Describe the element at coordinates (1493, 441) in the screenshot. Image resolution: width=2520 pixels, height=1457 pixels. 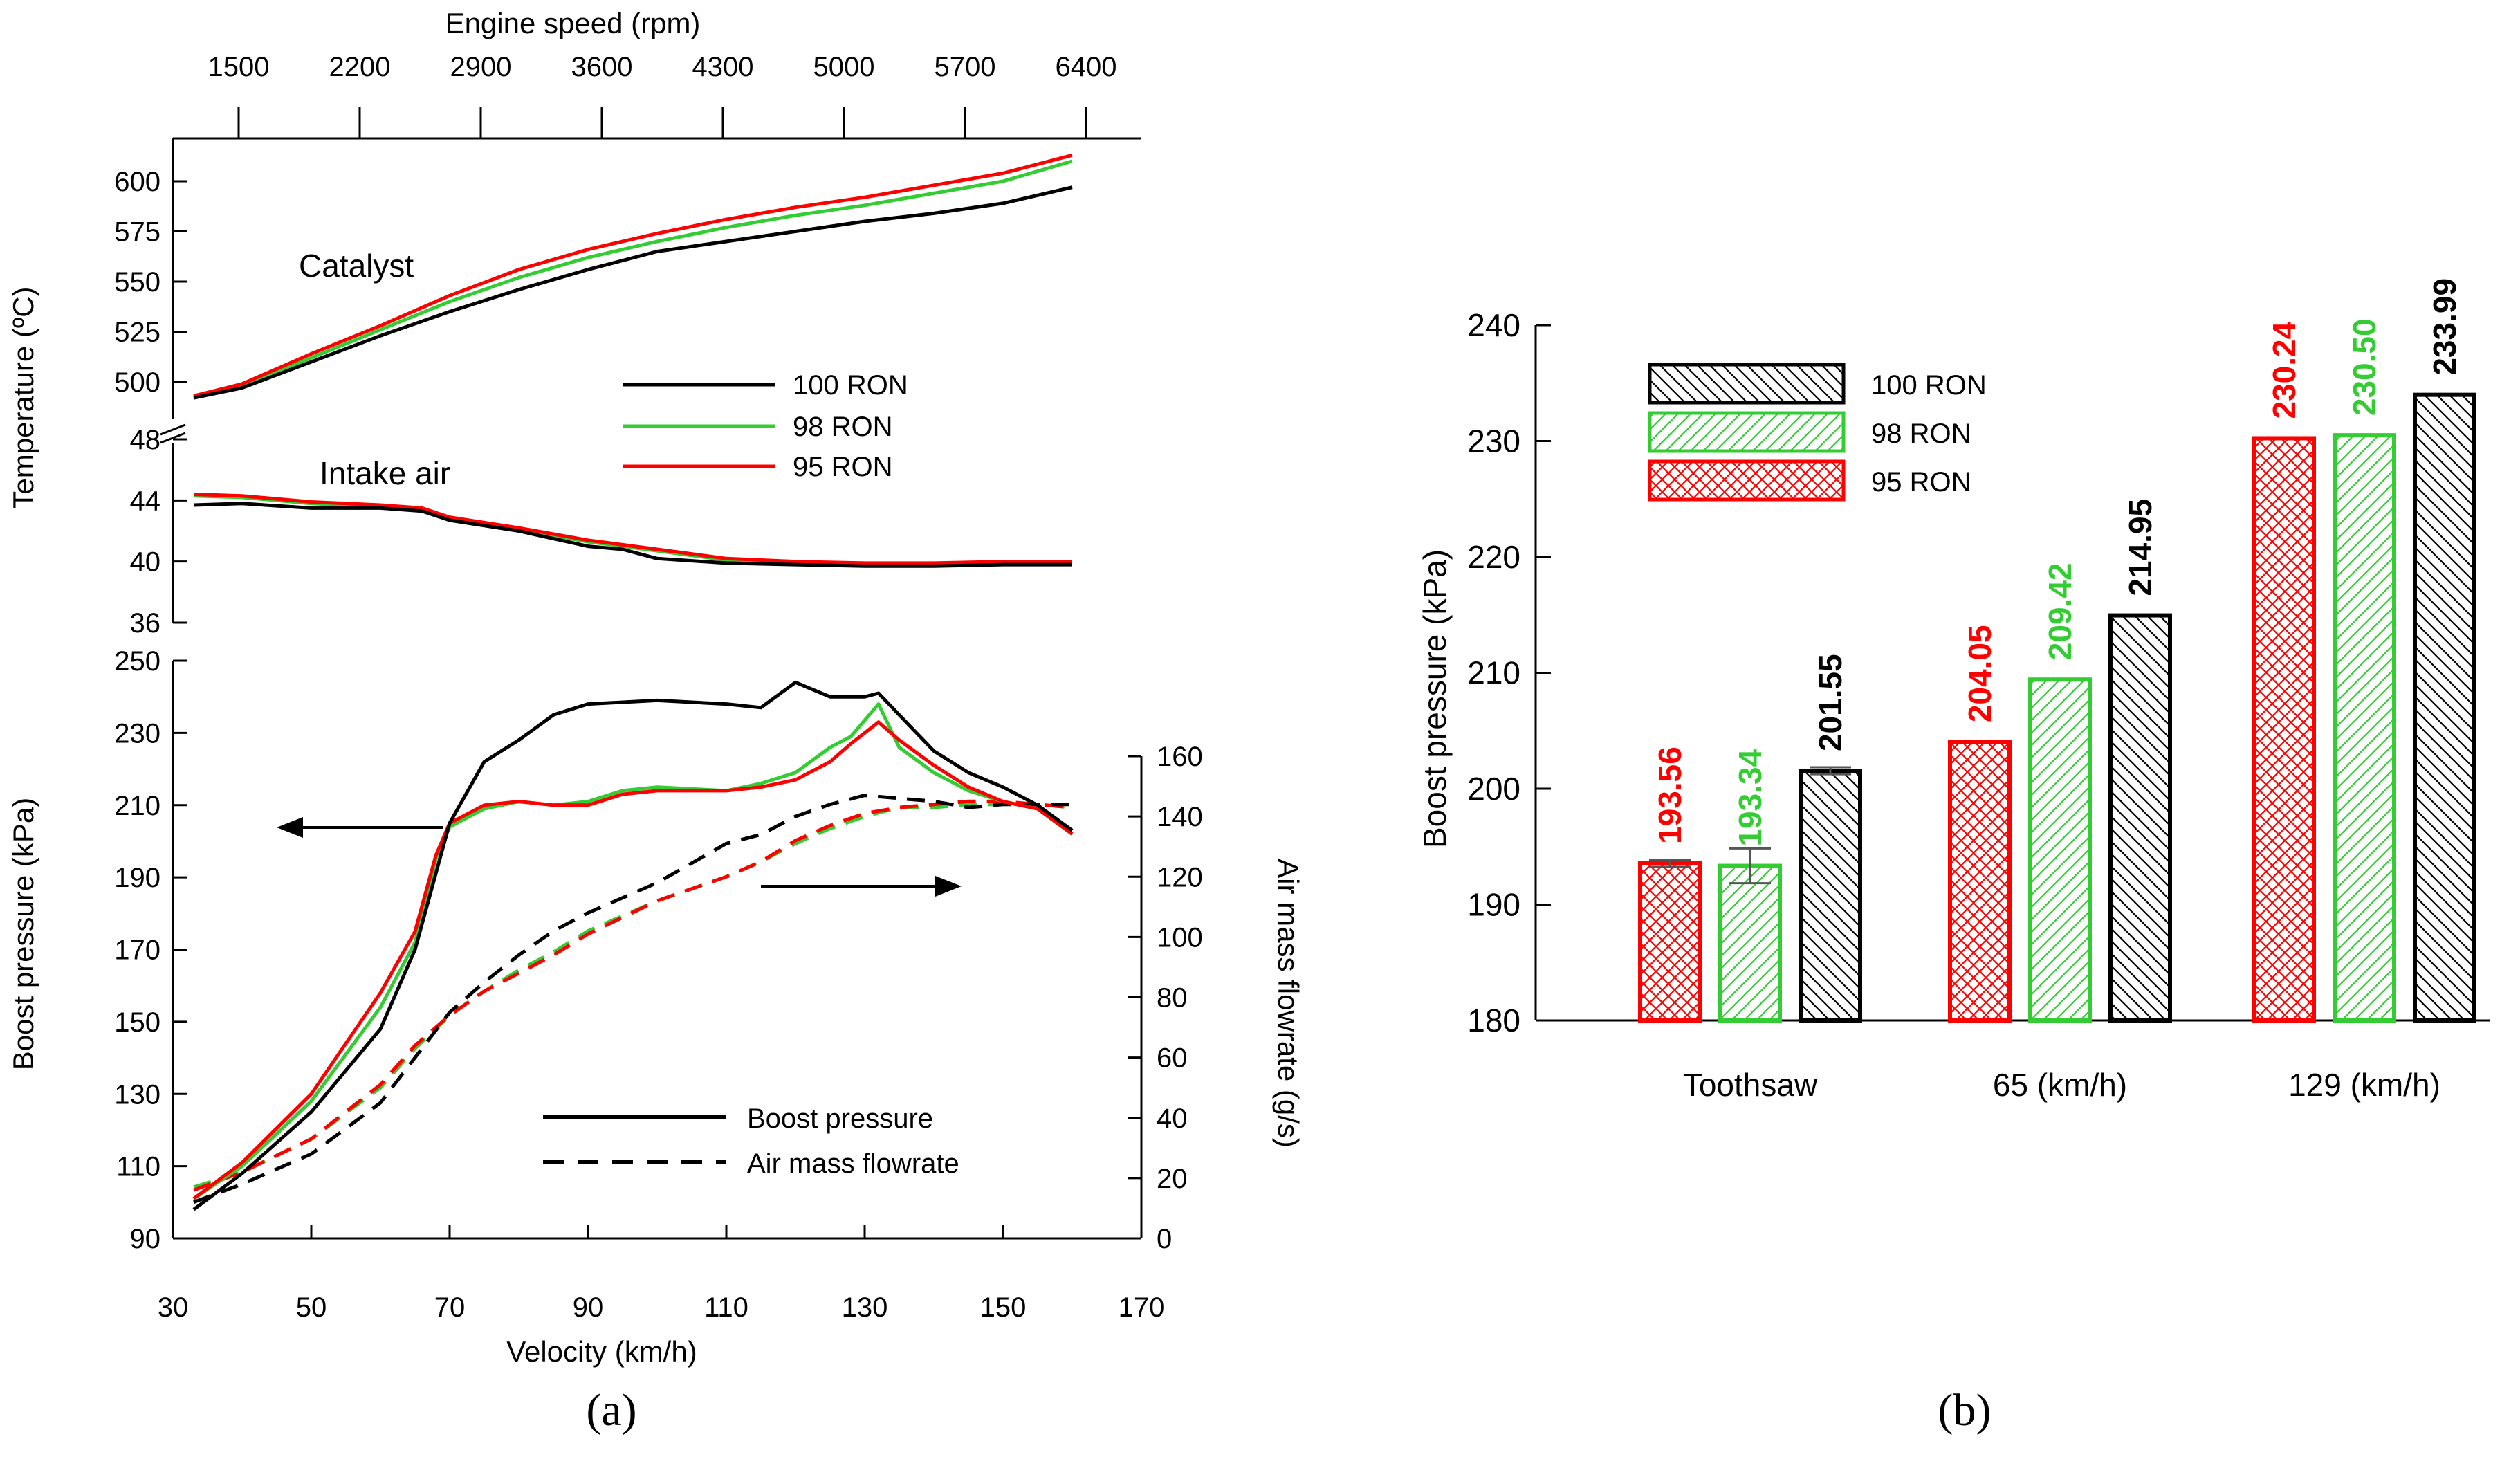
I see `b-y-tick-label: 230` at that location.